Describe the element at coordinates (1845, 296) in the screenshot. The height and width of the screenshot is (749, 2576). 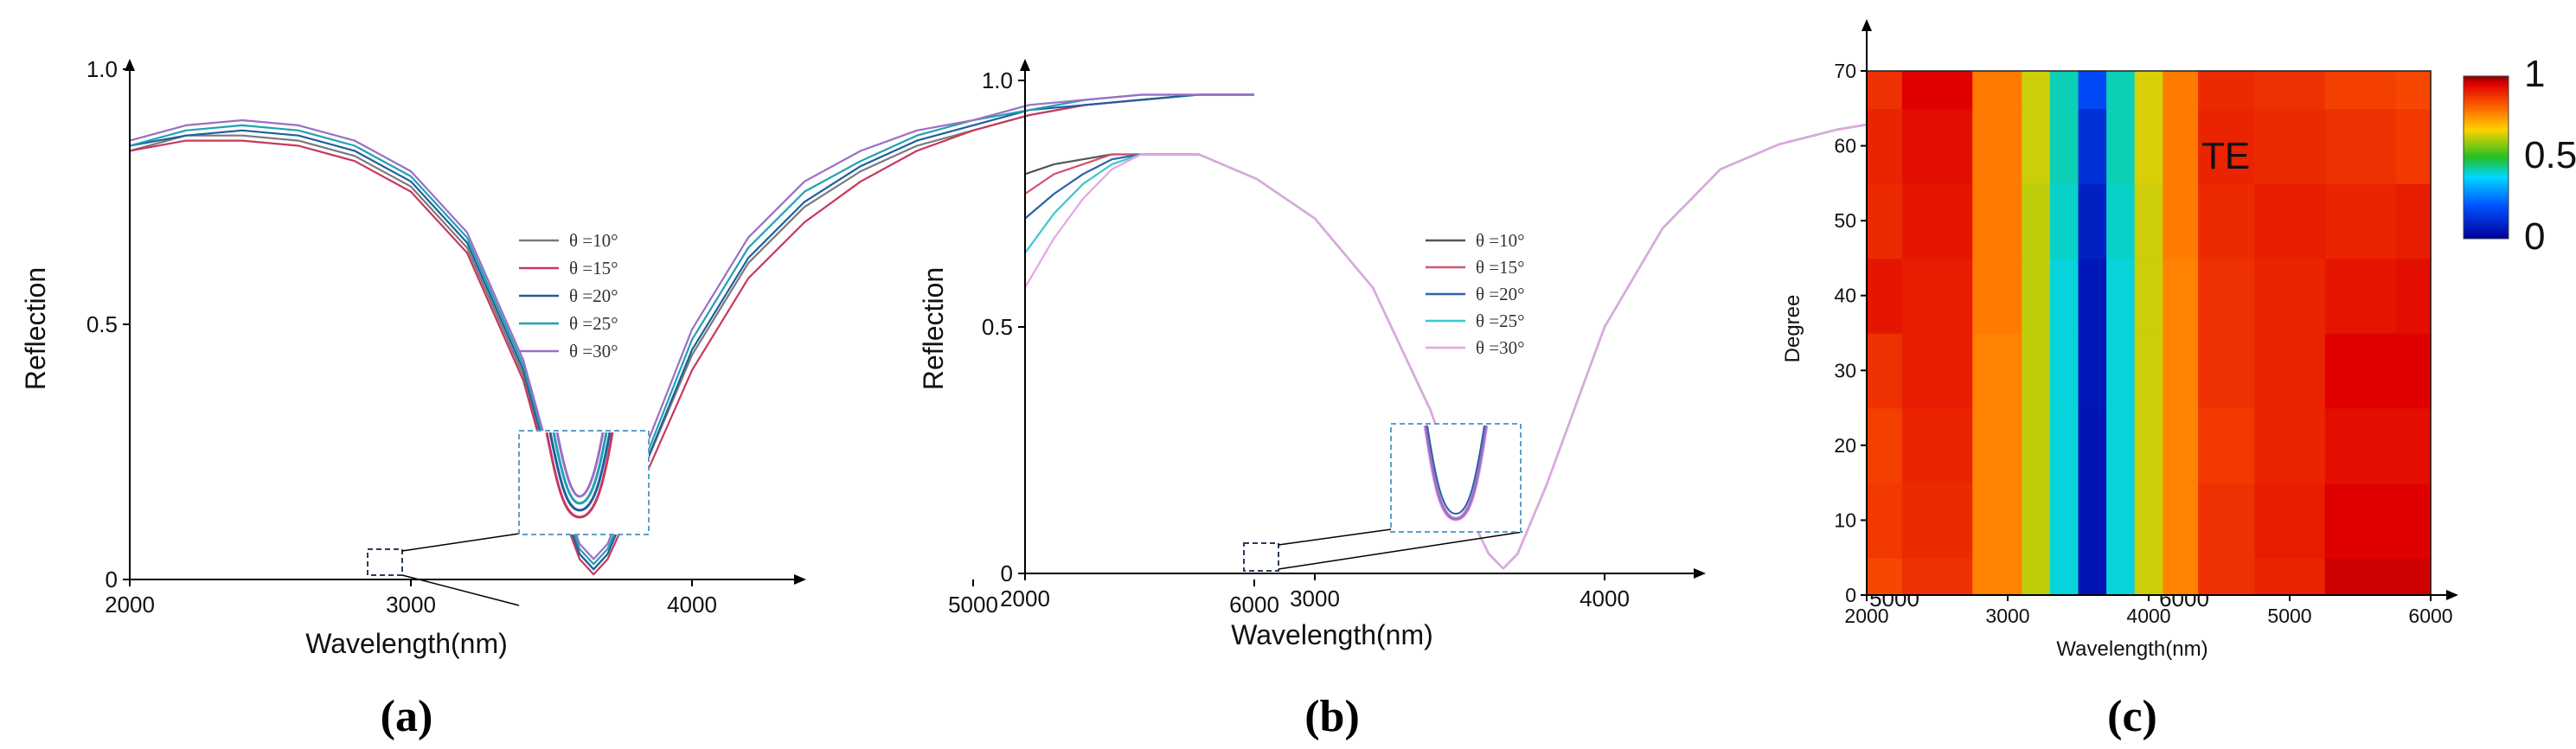
I see `panel-c-y-tick-label: 40` at that location.